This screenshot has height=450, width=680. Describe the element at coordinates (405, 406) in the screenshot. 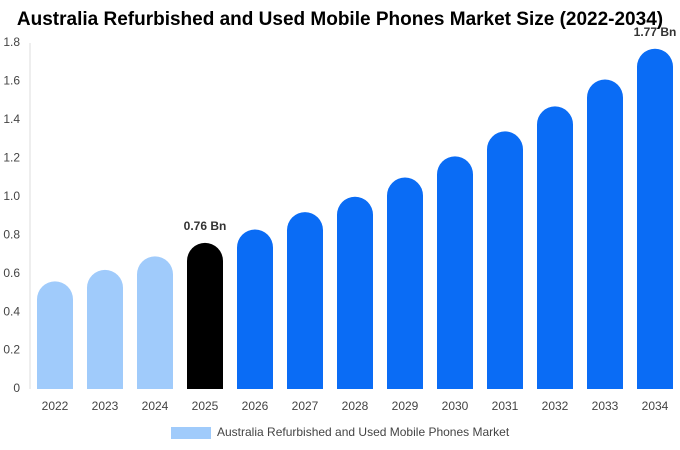

I see `x-tick-label: 2029` at that location.